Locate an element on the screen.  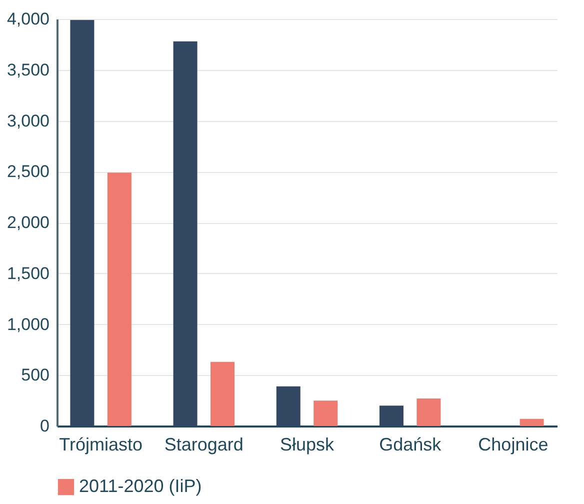
legend-label: 2011-2020 (IiP) is located at coordinates (140, 486).